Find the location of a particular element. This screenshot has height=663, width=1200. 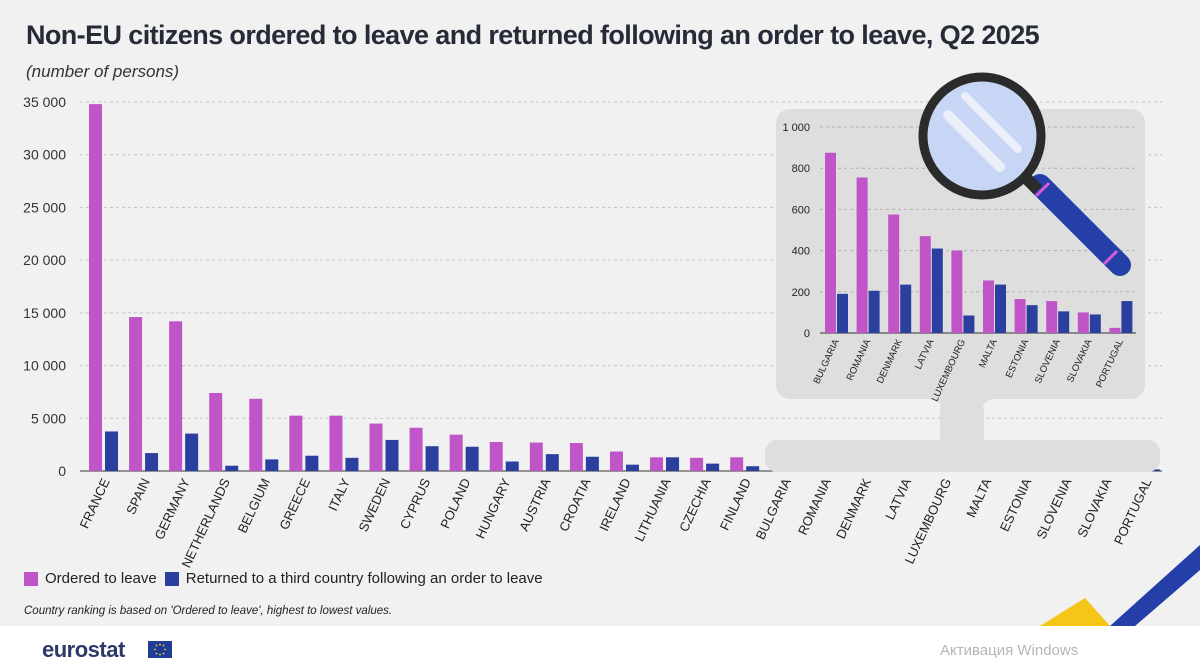

x-tick-label: LITHUANIA is located at coordinates (652, 510).